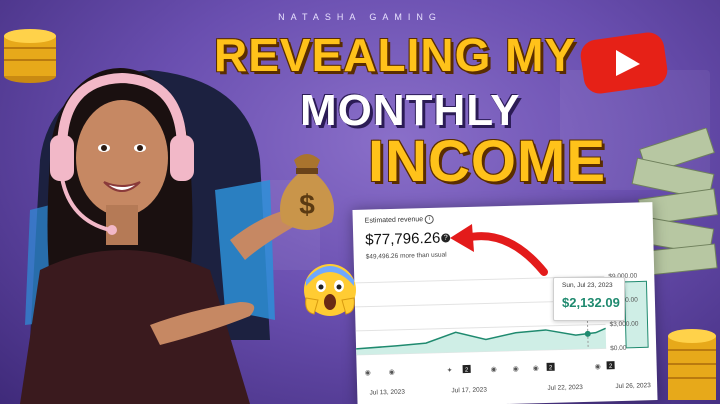  I want to click on tooltip-point, so click(587, 333).